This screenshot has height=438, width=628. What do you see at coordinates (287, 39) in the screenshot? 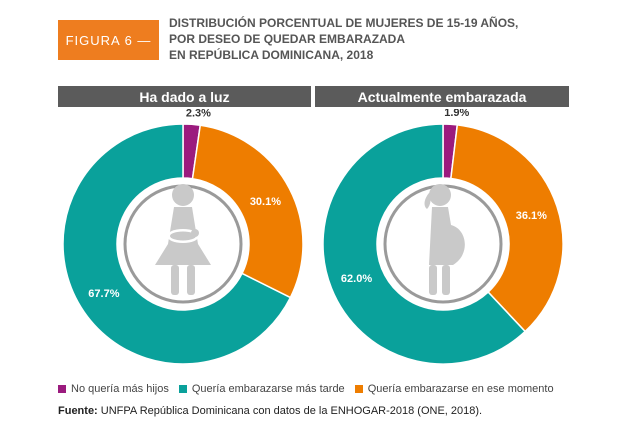
I see `title-line-2: POR DESEO DE QUEDAR EMBARAZADA` at bounding box center [287, 39].